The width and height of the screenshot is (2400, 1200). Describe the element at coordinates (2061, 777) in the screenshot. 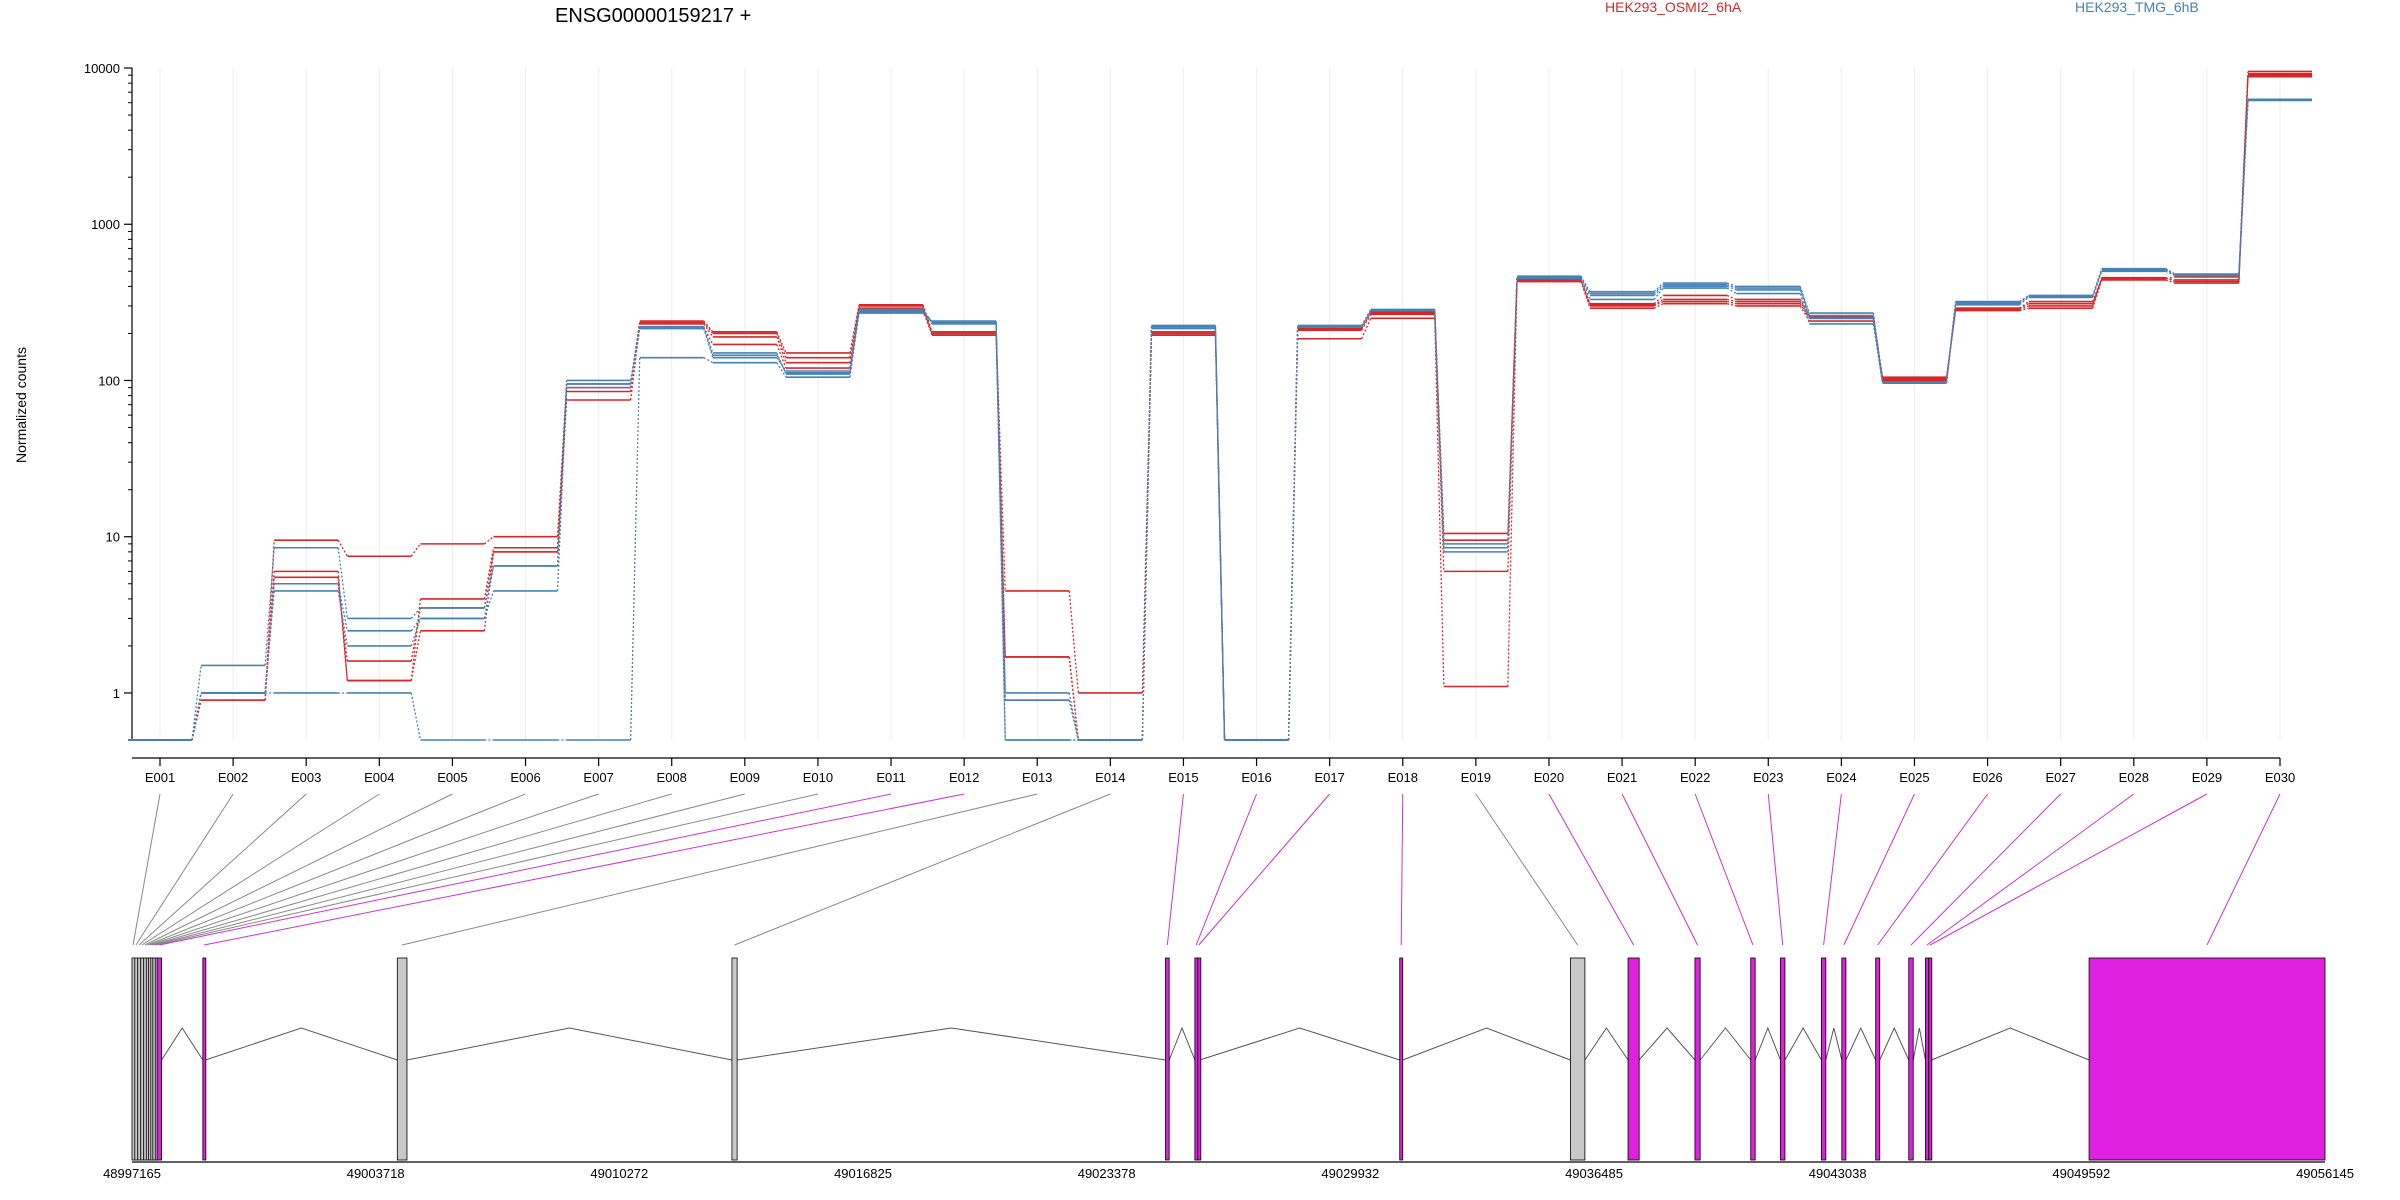

I see `exon-label: E027` at that location.